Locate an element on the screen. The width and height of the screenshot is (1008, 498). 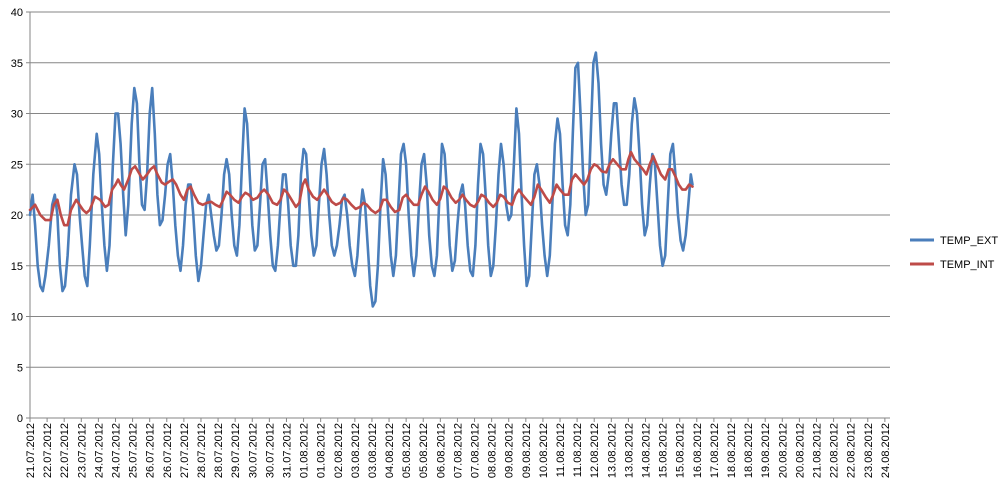
x-tick-label: 21.07.2012 is located at coordinates (31, 450).